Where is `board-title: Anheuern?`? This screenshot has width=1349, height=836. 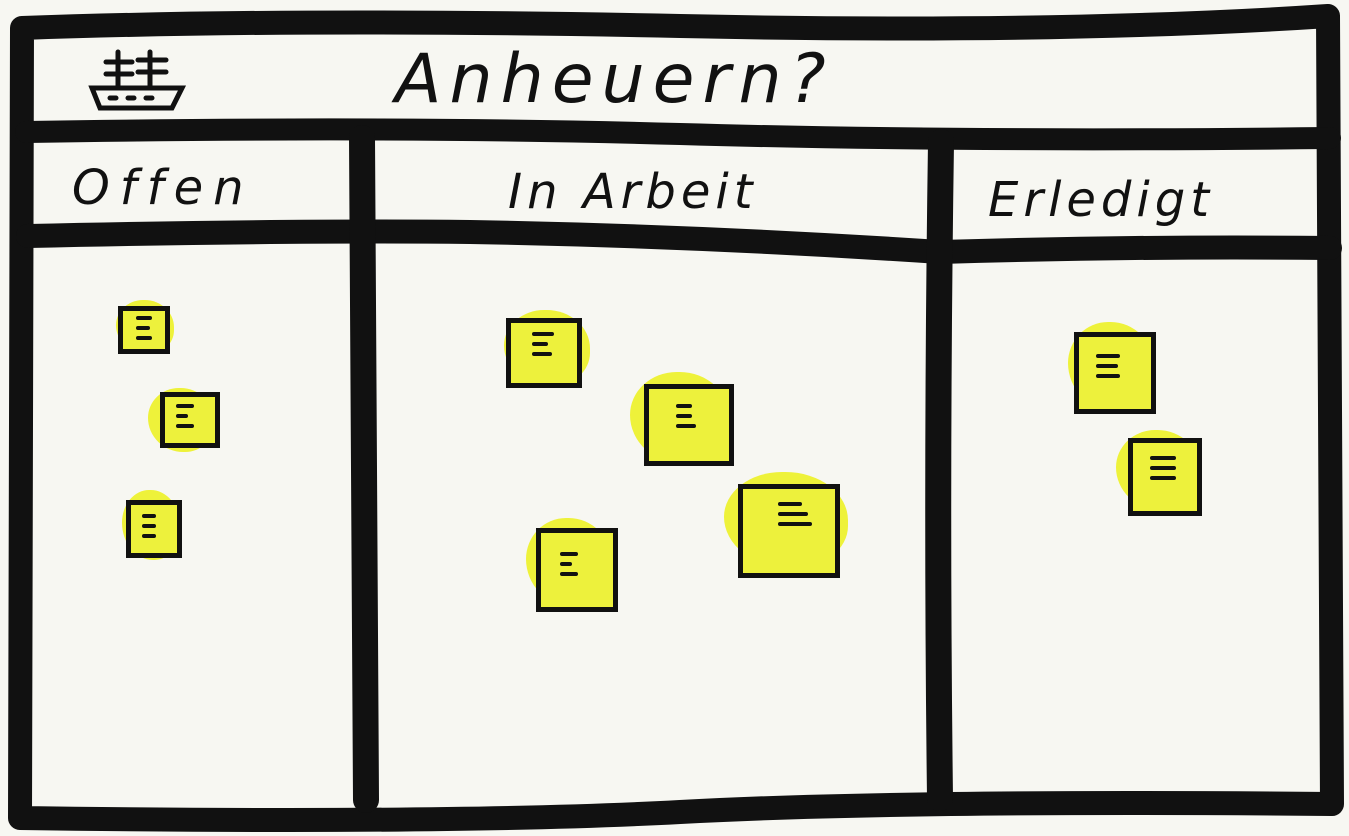
board-title: Anheuern? is located at coordinates (614, 79).